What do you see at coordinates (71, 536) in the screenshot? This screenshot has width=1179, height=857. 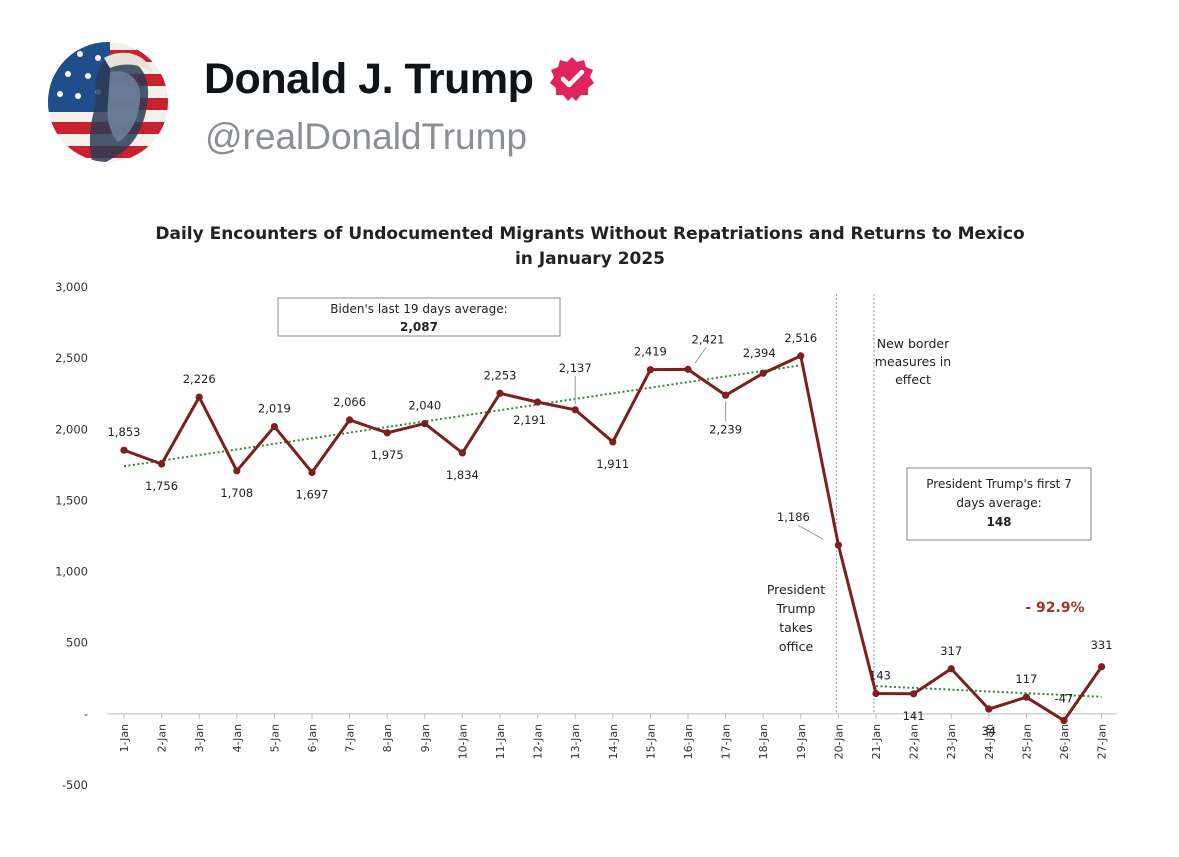 I see `y-axis: 3,000 2,500 2,000 1,500 1,000 500 - -500` at bounding box center [71, 536].